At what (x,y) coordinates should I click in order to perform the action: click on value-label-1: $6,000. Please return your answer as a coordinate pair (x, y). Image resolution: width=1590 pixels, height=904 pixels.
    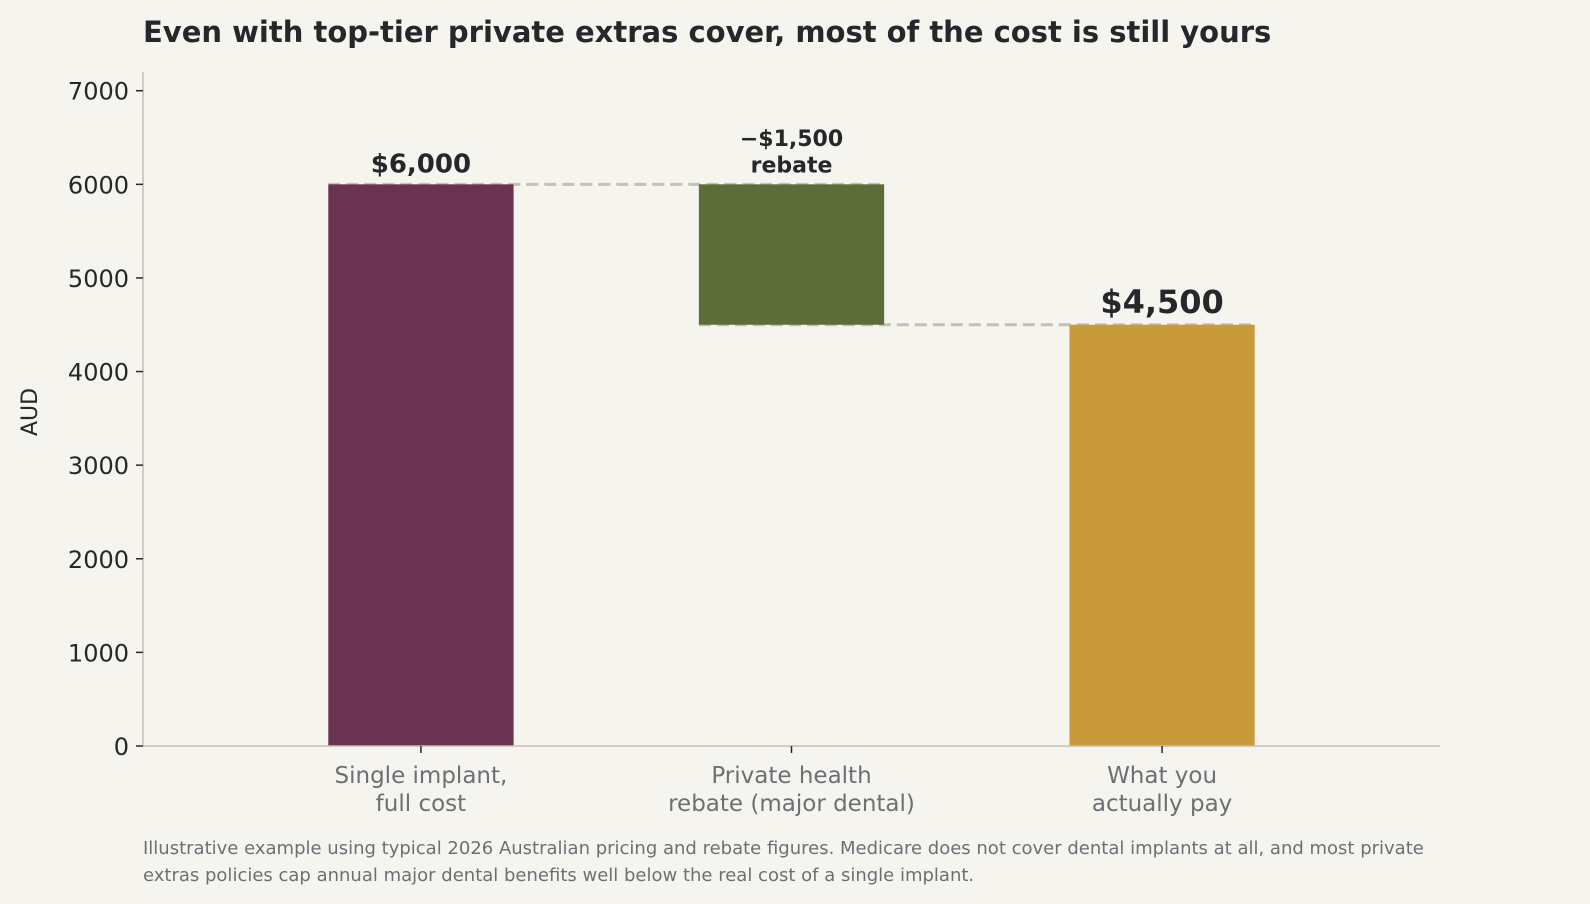
    Looking at the image, I should click on (421, 164).